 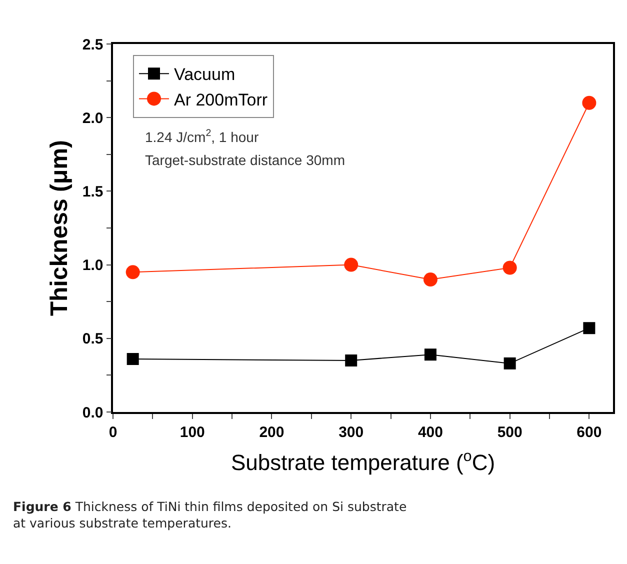 What do you see at coordinates (430, 432) in the screenshot?
I see `x-tick-label: 400` at bounding box center [430, 432].